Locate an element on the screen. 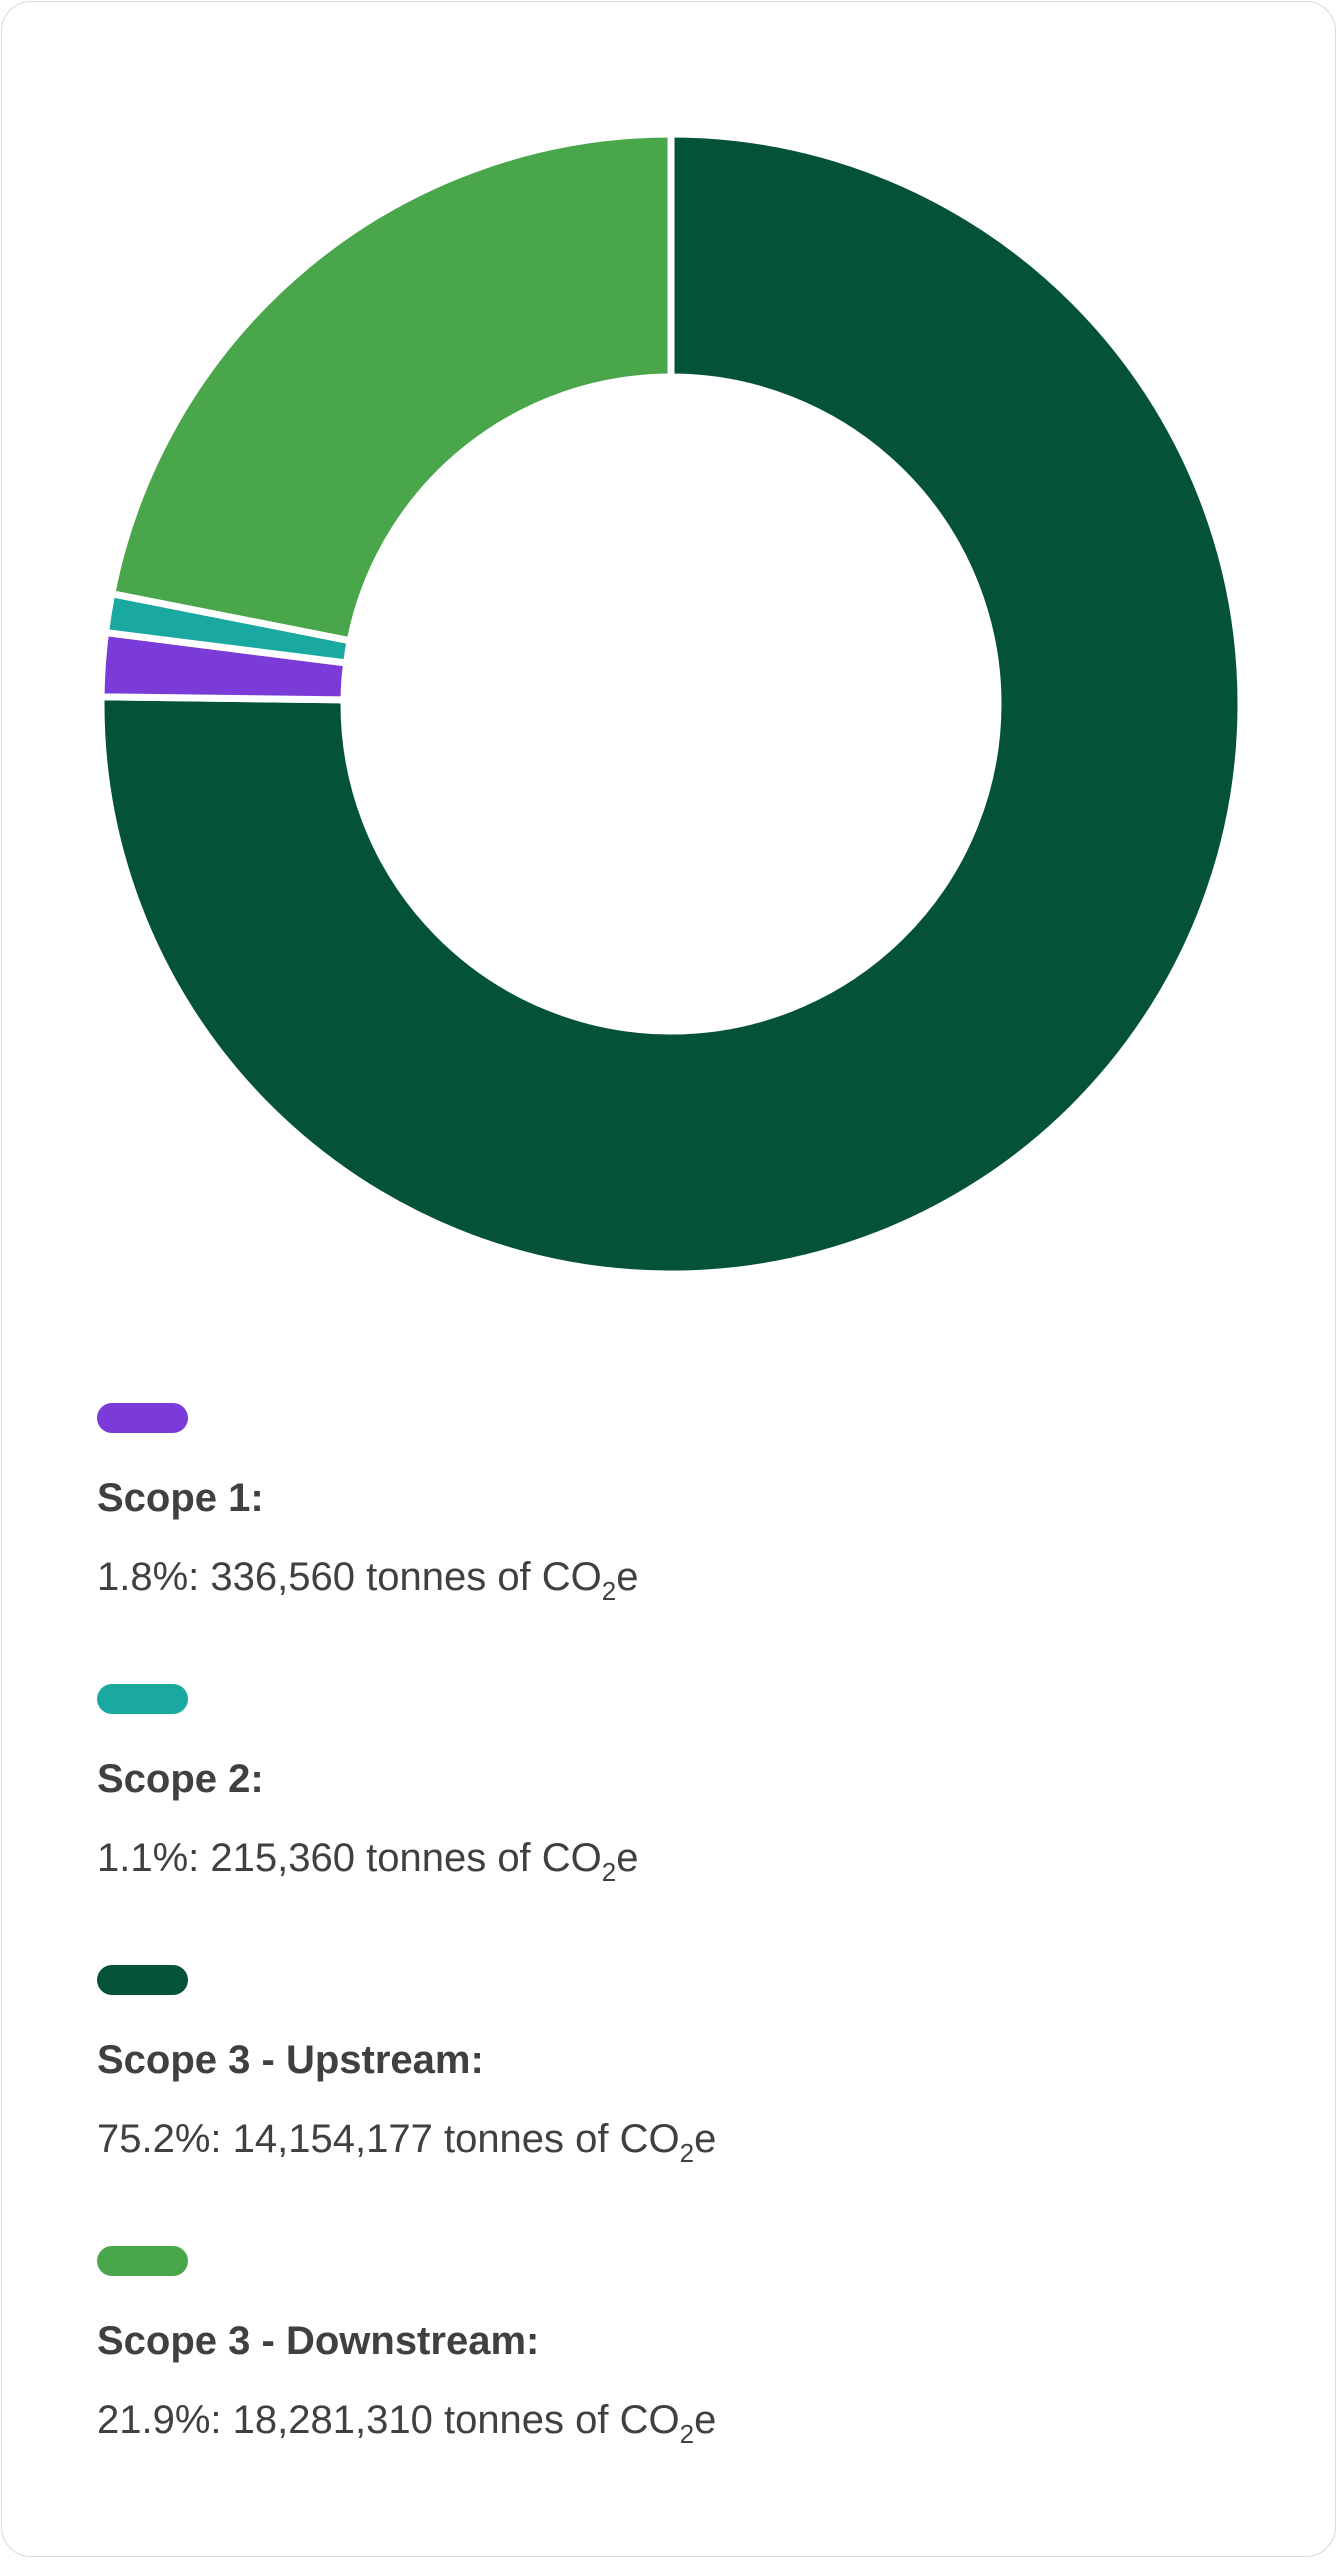  legend-value: 1.8%: 336,560 tonnes of CO2e is located at coordinates (368, 1580).